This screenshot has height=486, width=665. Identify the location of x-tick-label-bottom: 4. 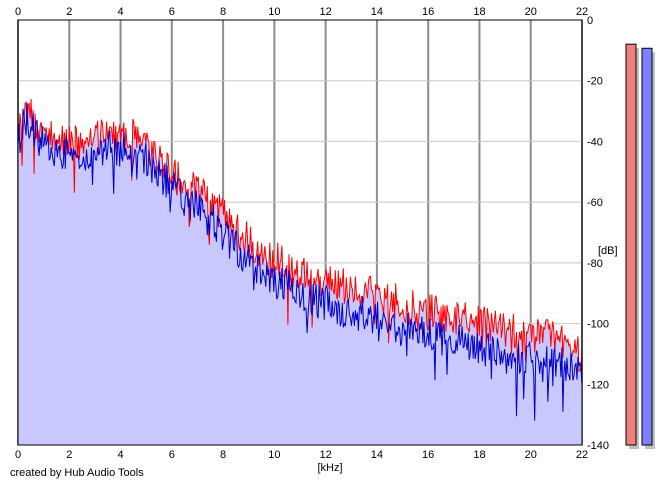
(120, 455).